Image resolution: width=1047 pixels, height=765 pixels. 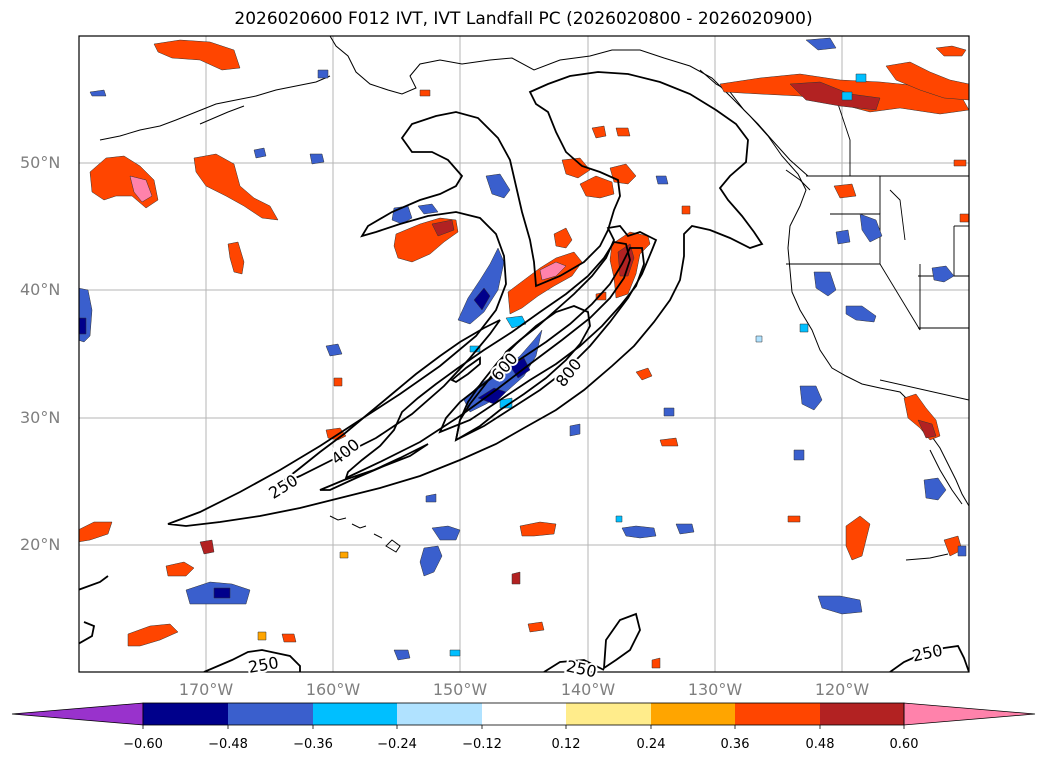 What do you see at coordinates (842, 689) in the screenshot?
I see `lon-tick-120w: 120°W` at bounding box center [842, 689].